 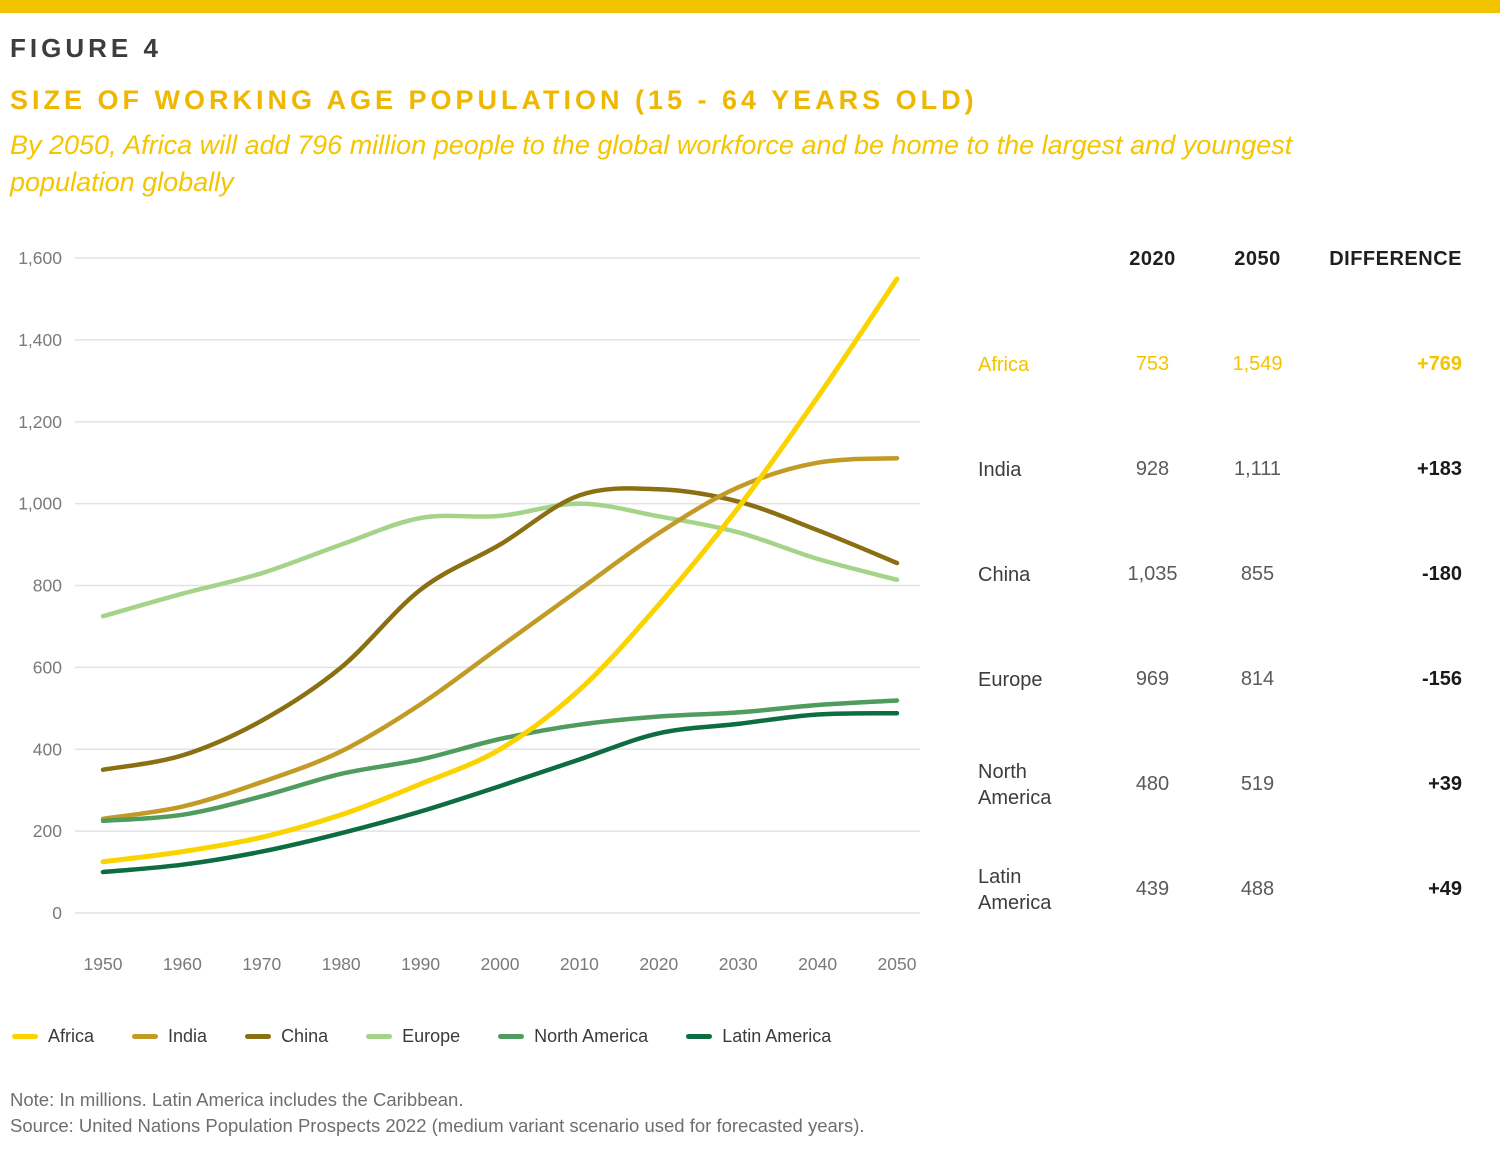 I want to click on top-accent-bar, so click(x=750, y=6).